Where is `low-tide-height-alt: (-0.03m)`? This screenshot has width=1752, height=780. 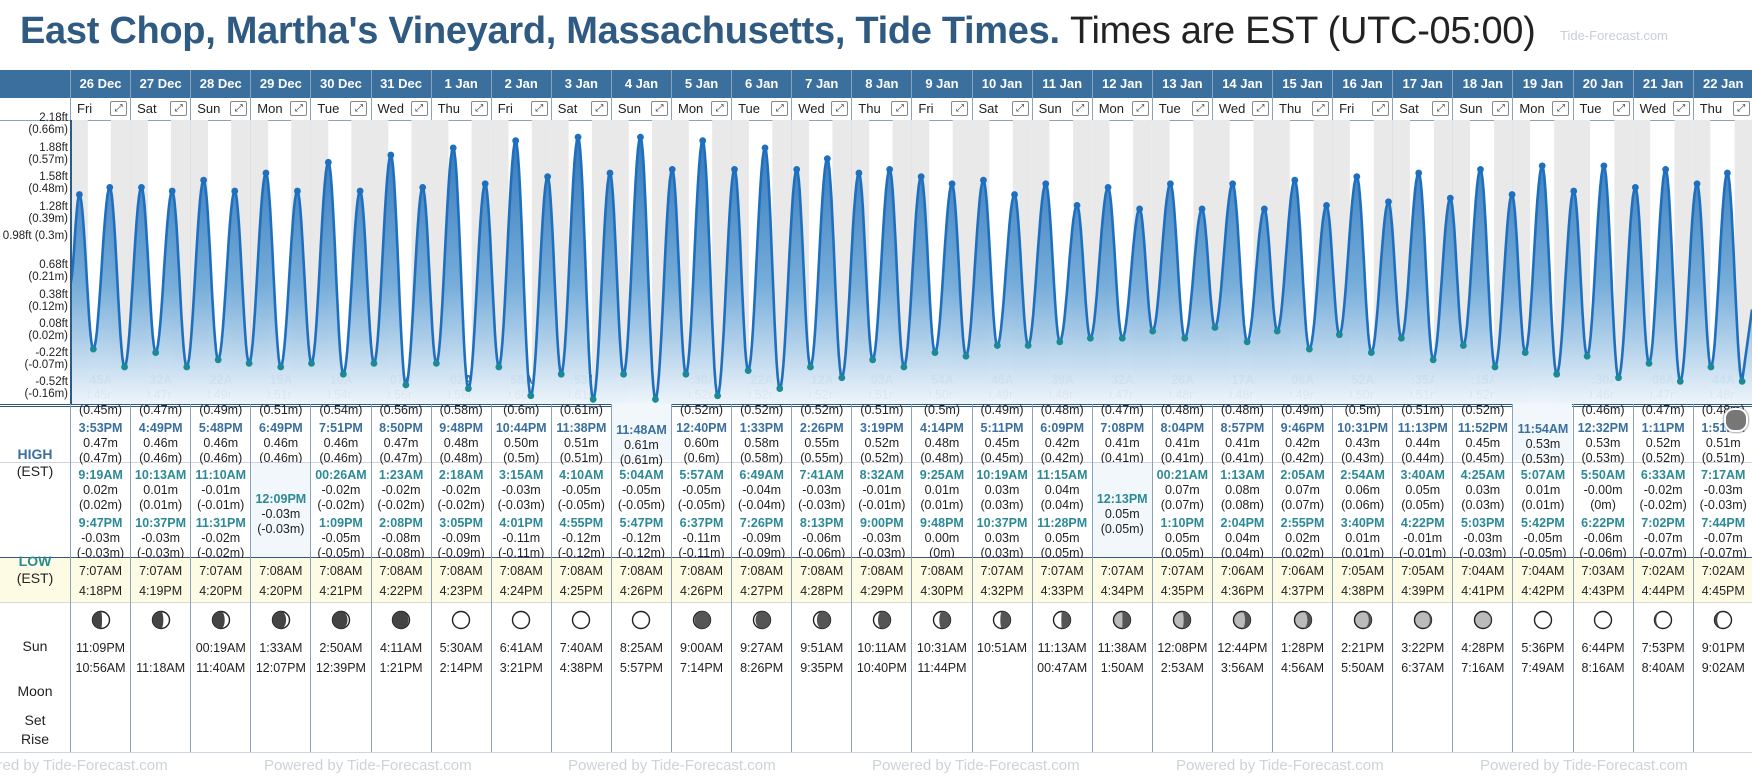
low-tide-height-alt: (-0.03m) is located at coordinates (100, 553).